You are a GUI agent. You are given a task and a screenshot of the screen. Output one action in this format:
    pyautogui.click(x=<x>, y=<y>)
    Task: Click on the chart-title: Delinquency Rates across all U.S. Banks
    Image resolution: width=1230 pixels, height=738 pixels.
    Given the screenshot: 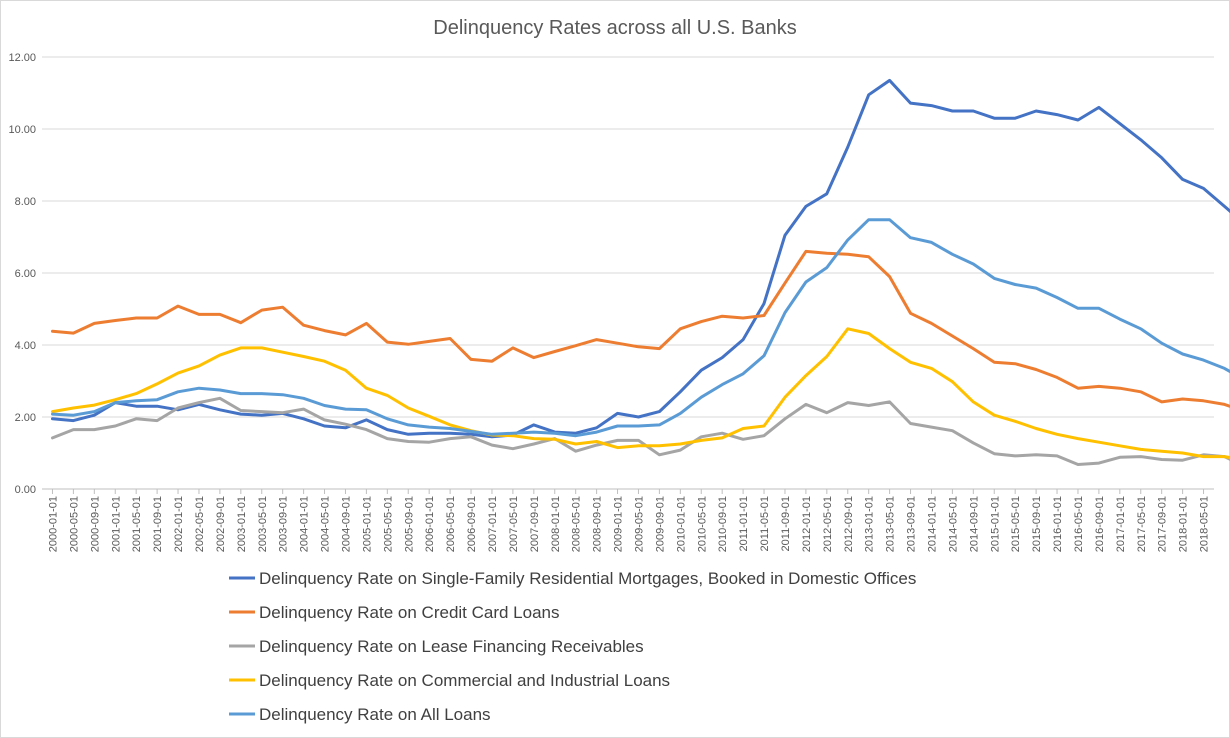 What is the action you would take?
    pyautogui.click(x=615, y=28)
    